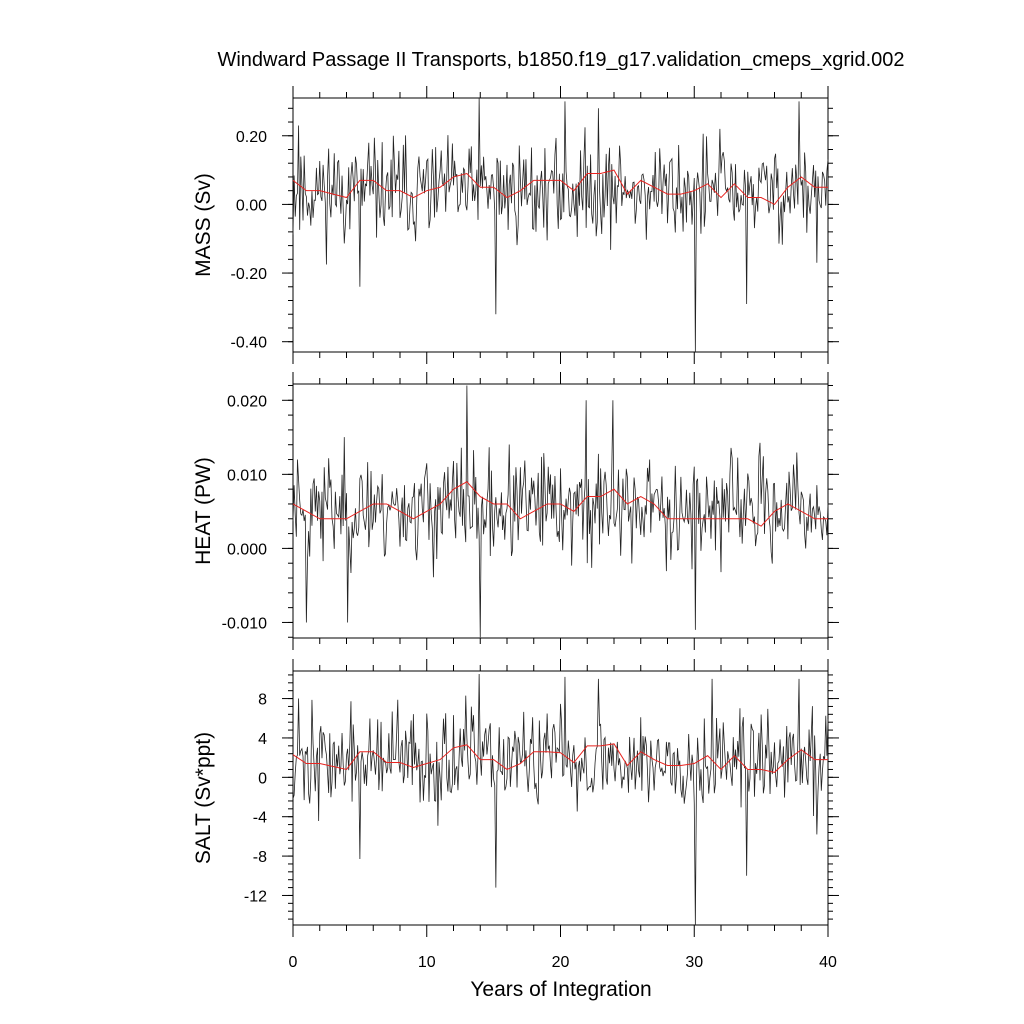 This screenshot has height=1024, width=1024. What do you see at coordinates (247, 401) in the screenshot?
I see `y-tick-label: 0.020` at bounding box center [247, 401].